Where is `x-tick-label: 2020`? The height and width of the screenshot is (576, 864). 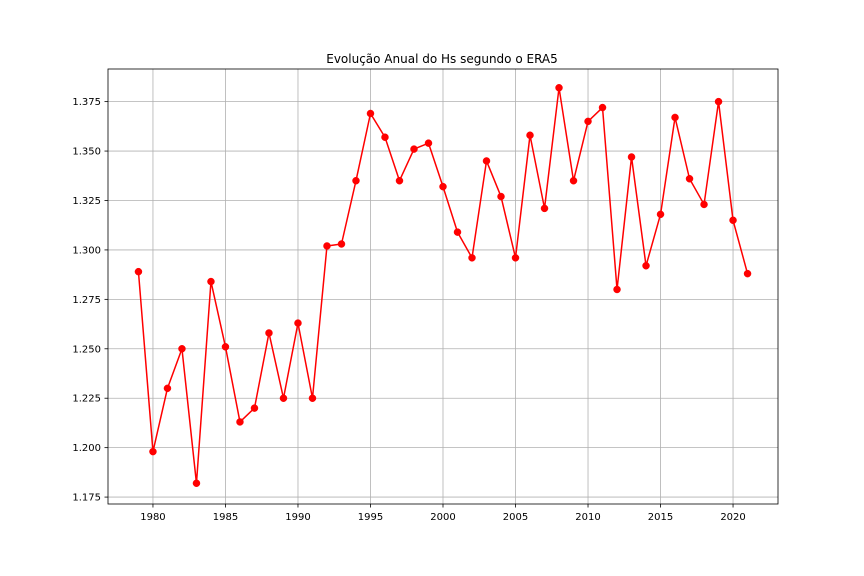 x-tick-label: 2020 is located at coordinates (732, 517).